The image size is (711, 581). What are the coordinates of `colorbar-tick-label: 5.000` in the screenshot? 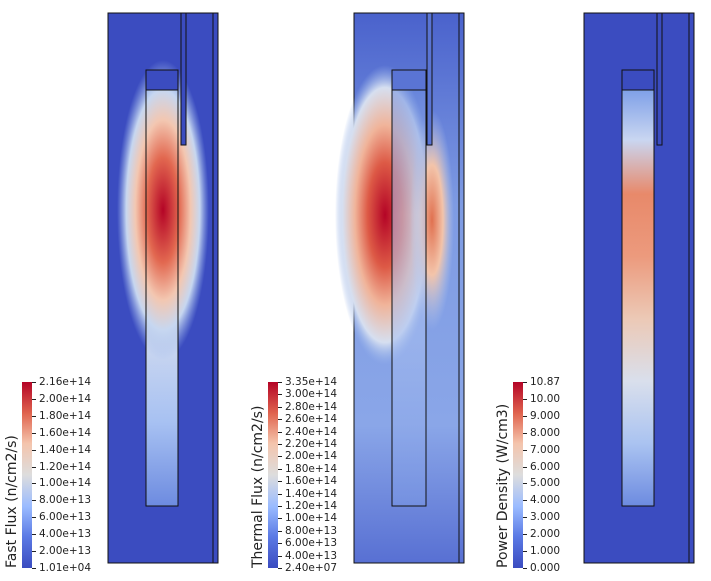 It's located at (545, 483).